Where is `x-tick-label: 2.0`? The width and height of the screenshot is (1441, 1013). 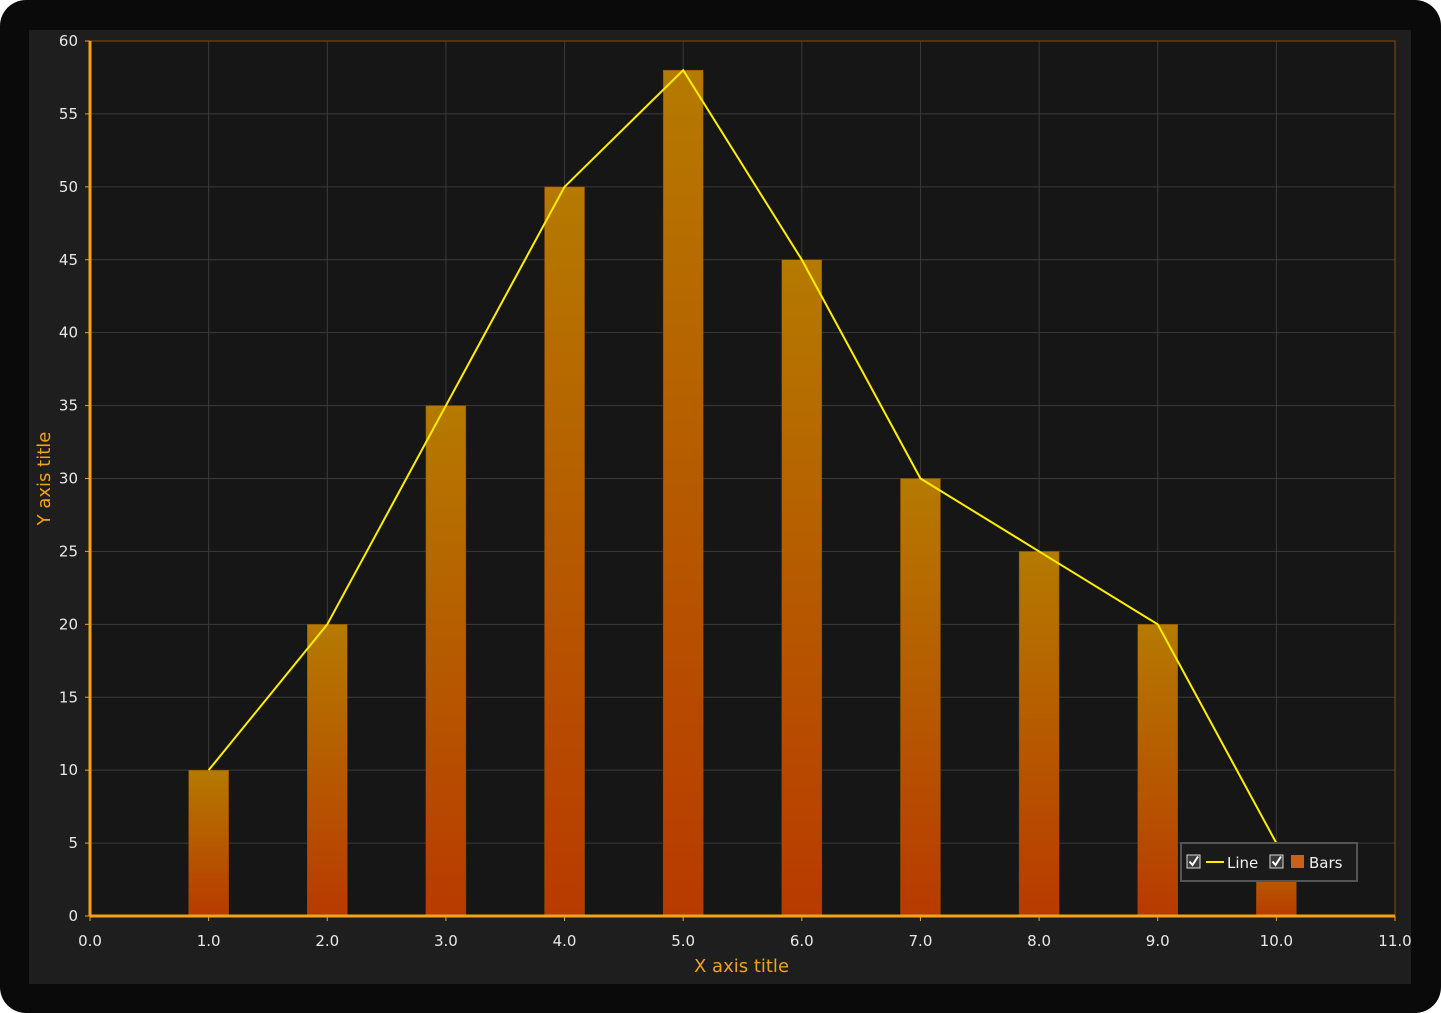
x-tick-label: 2.0 is located at coordinates (327, 941).